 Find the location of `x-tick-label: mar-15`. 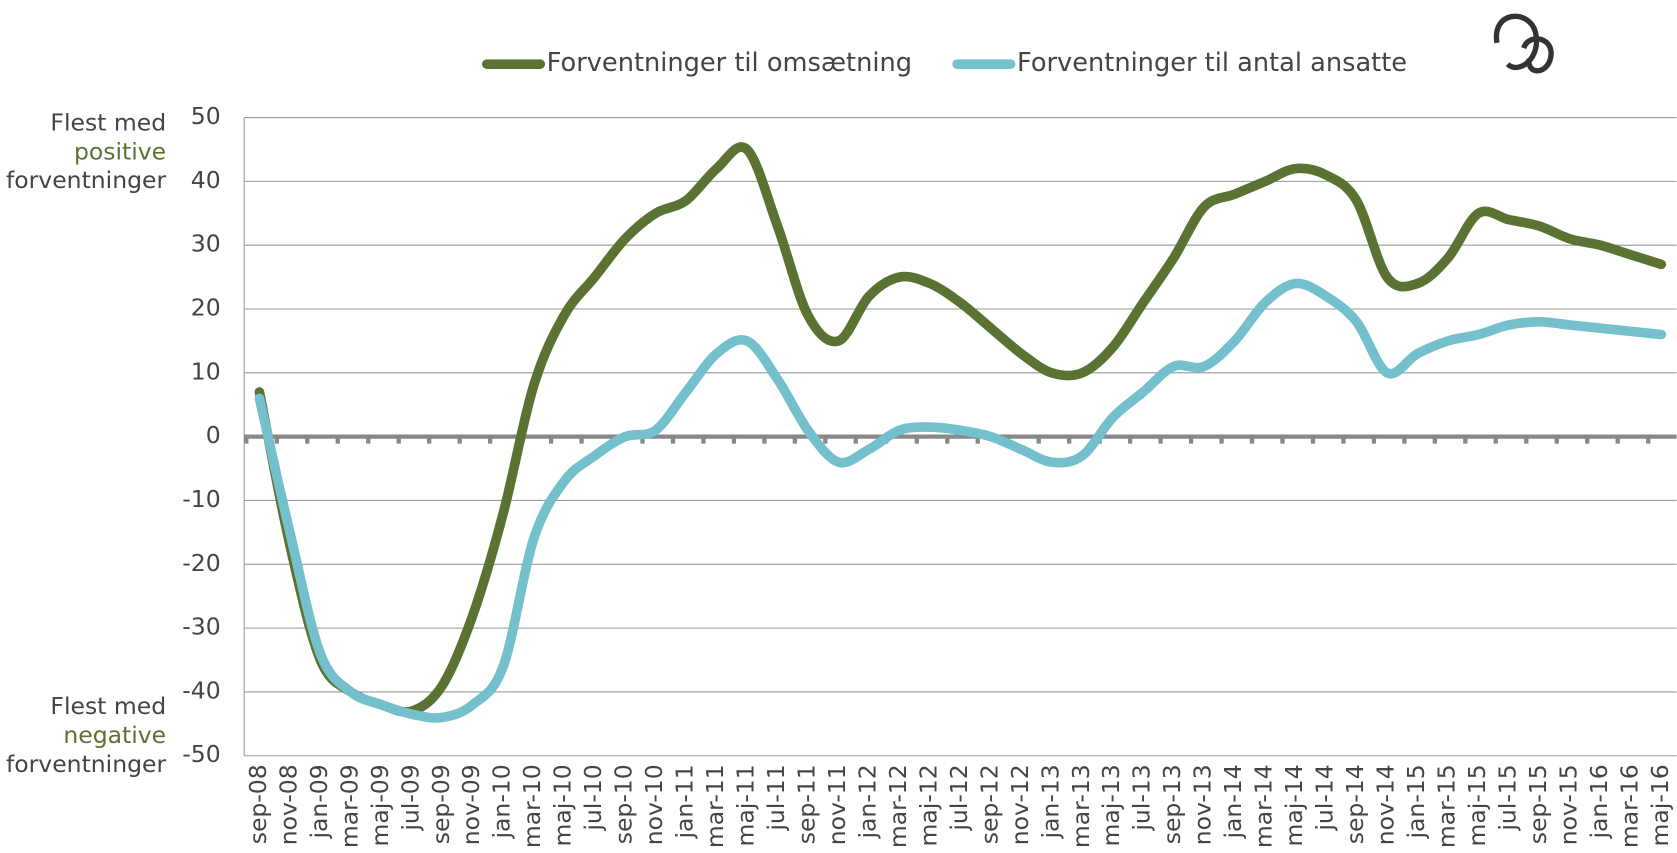

x-tick-label: mar-15 is located at coordinates (1446, 806).